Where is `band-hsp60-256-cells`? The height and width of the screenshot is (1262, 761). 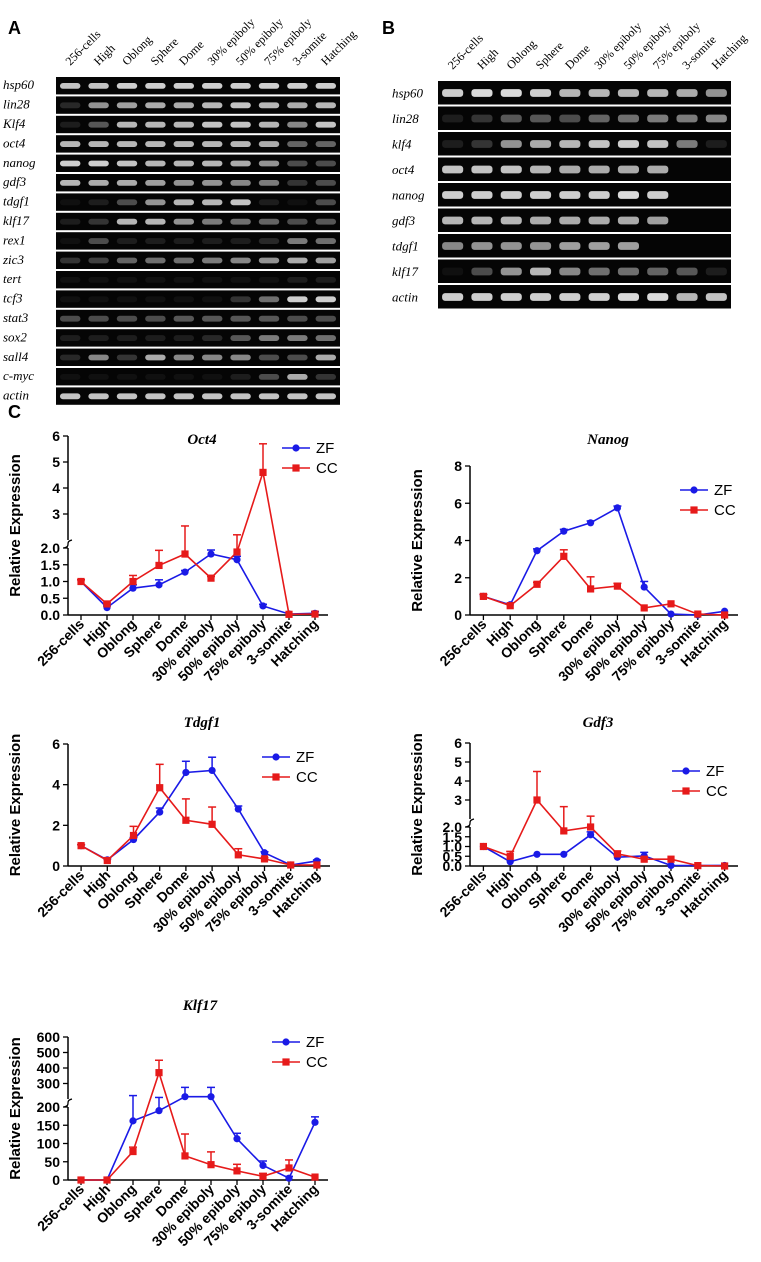
band-hsp60-256-cells is located at coordinates (453, 93).